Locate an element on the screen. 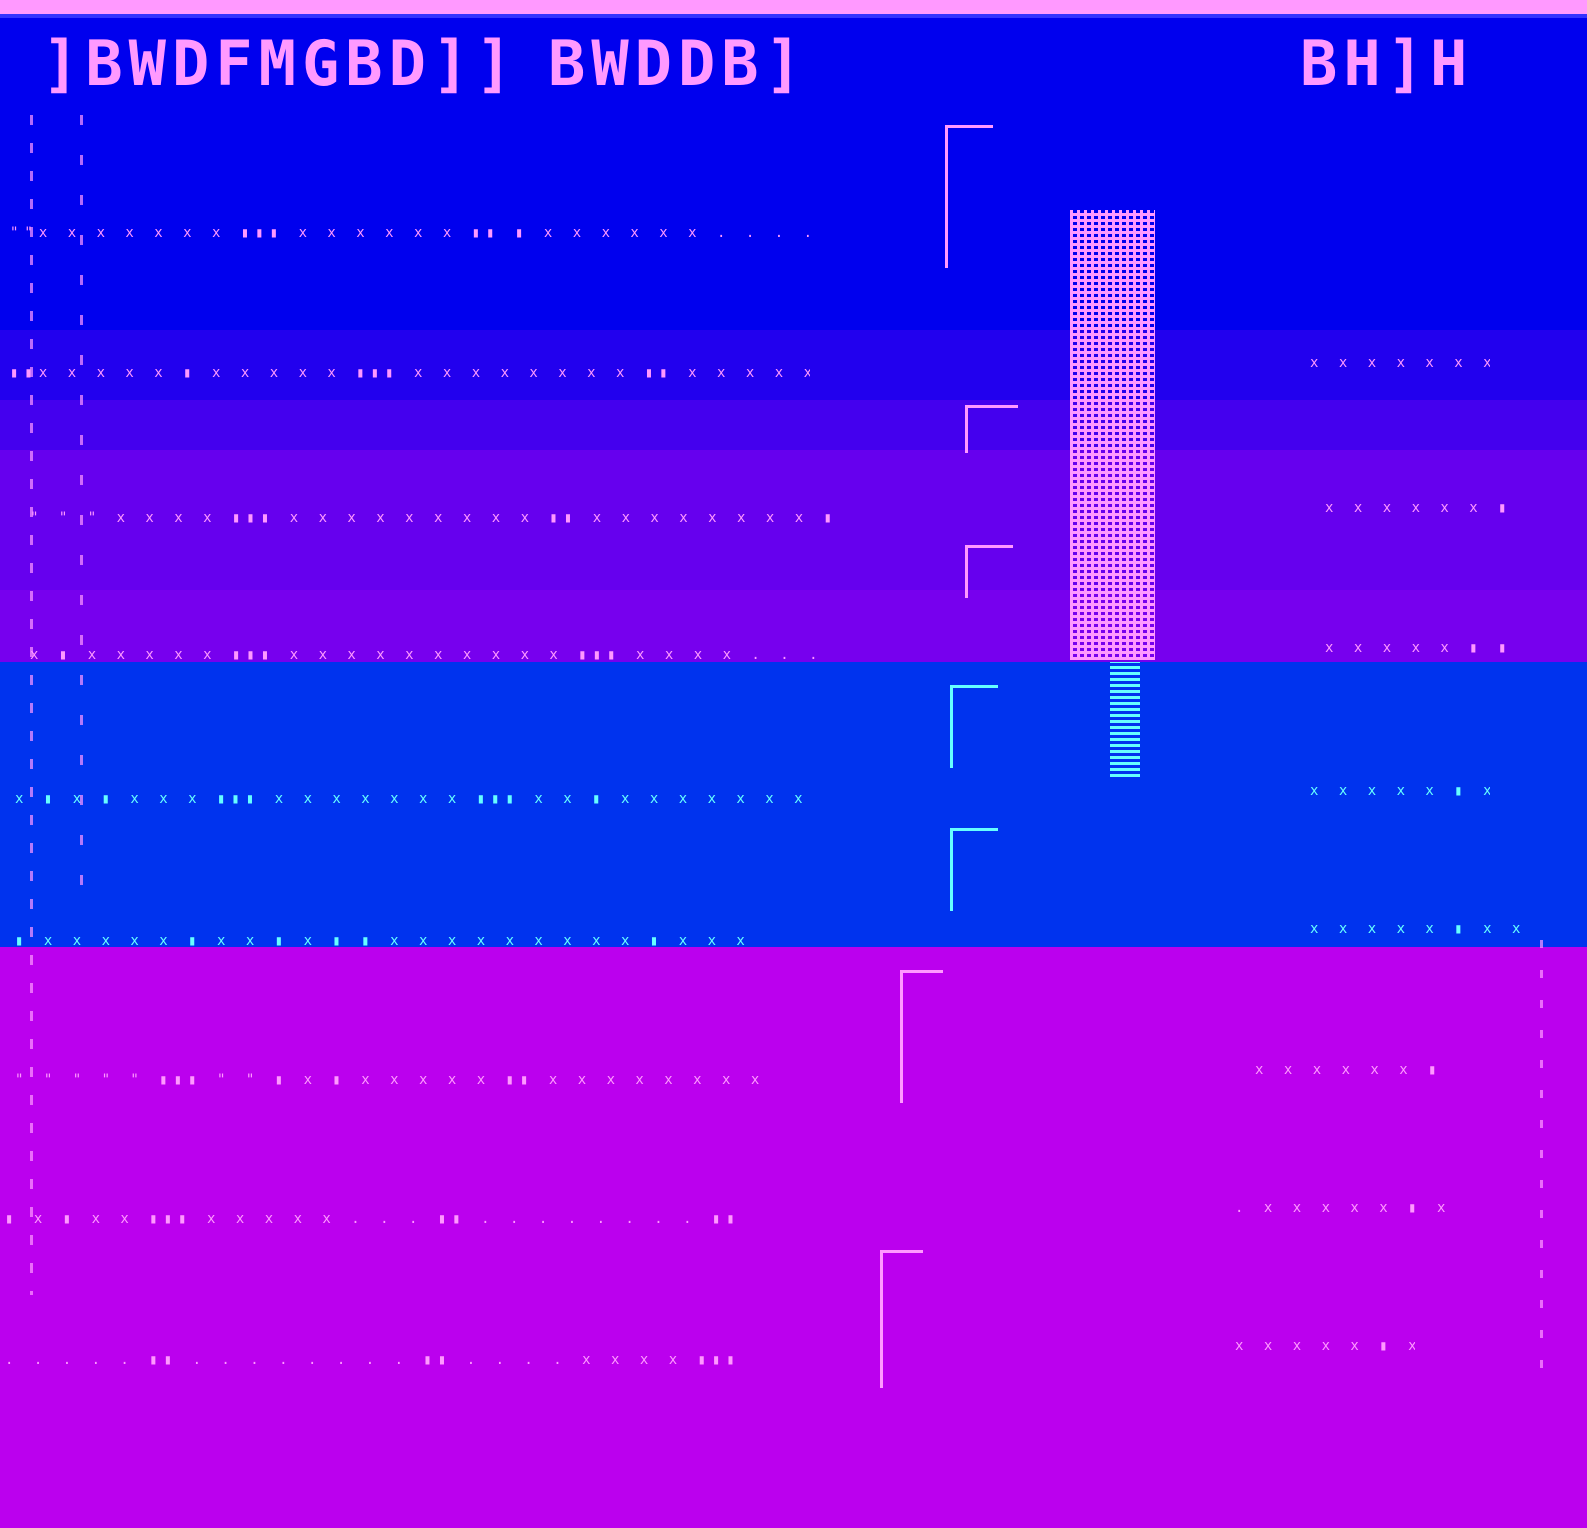 The height and width of the screenshot is (1528, 1587). right-row-5: x x x x x ▮ x x ▮ is located at coordinates (1425, 929).